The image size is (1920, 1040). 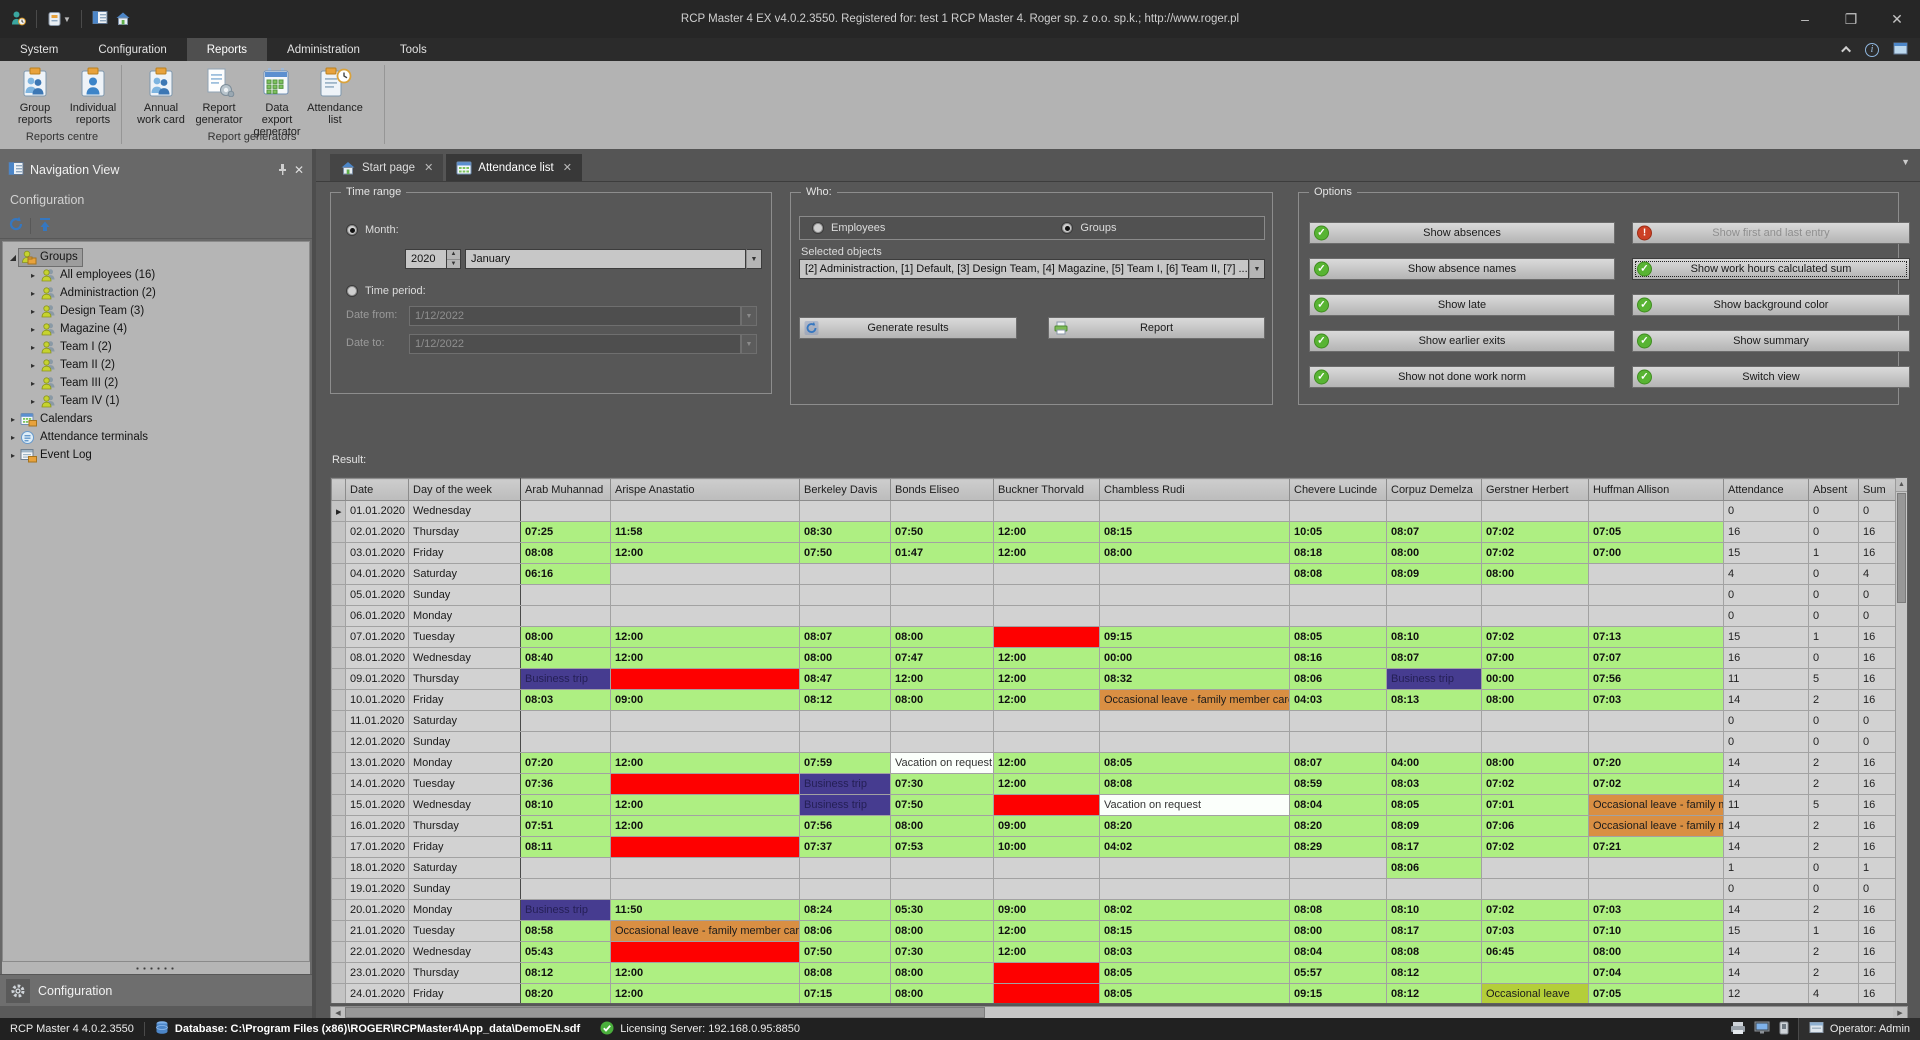 I want to click on day-cell: Monday, so click(x=464, y=910).